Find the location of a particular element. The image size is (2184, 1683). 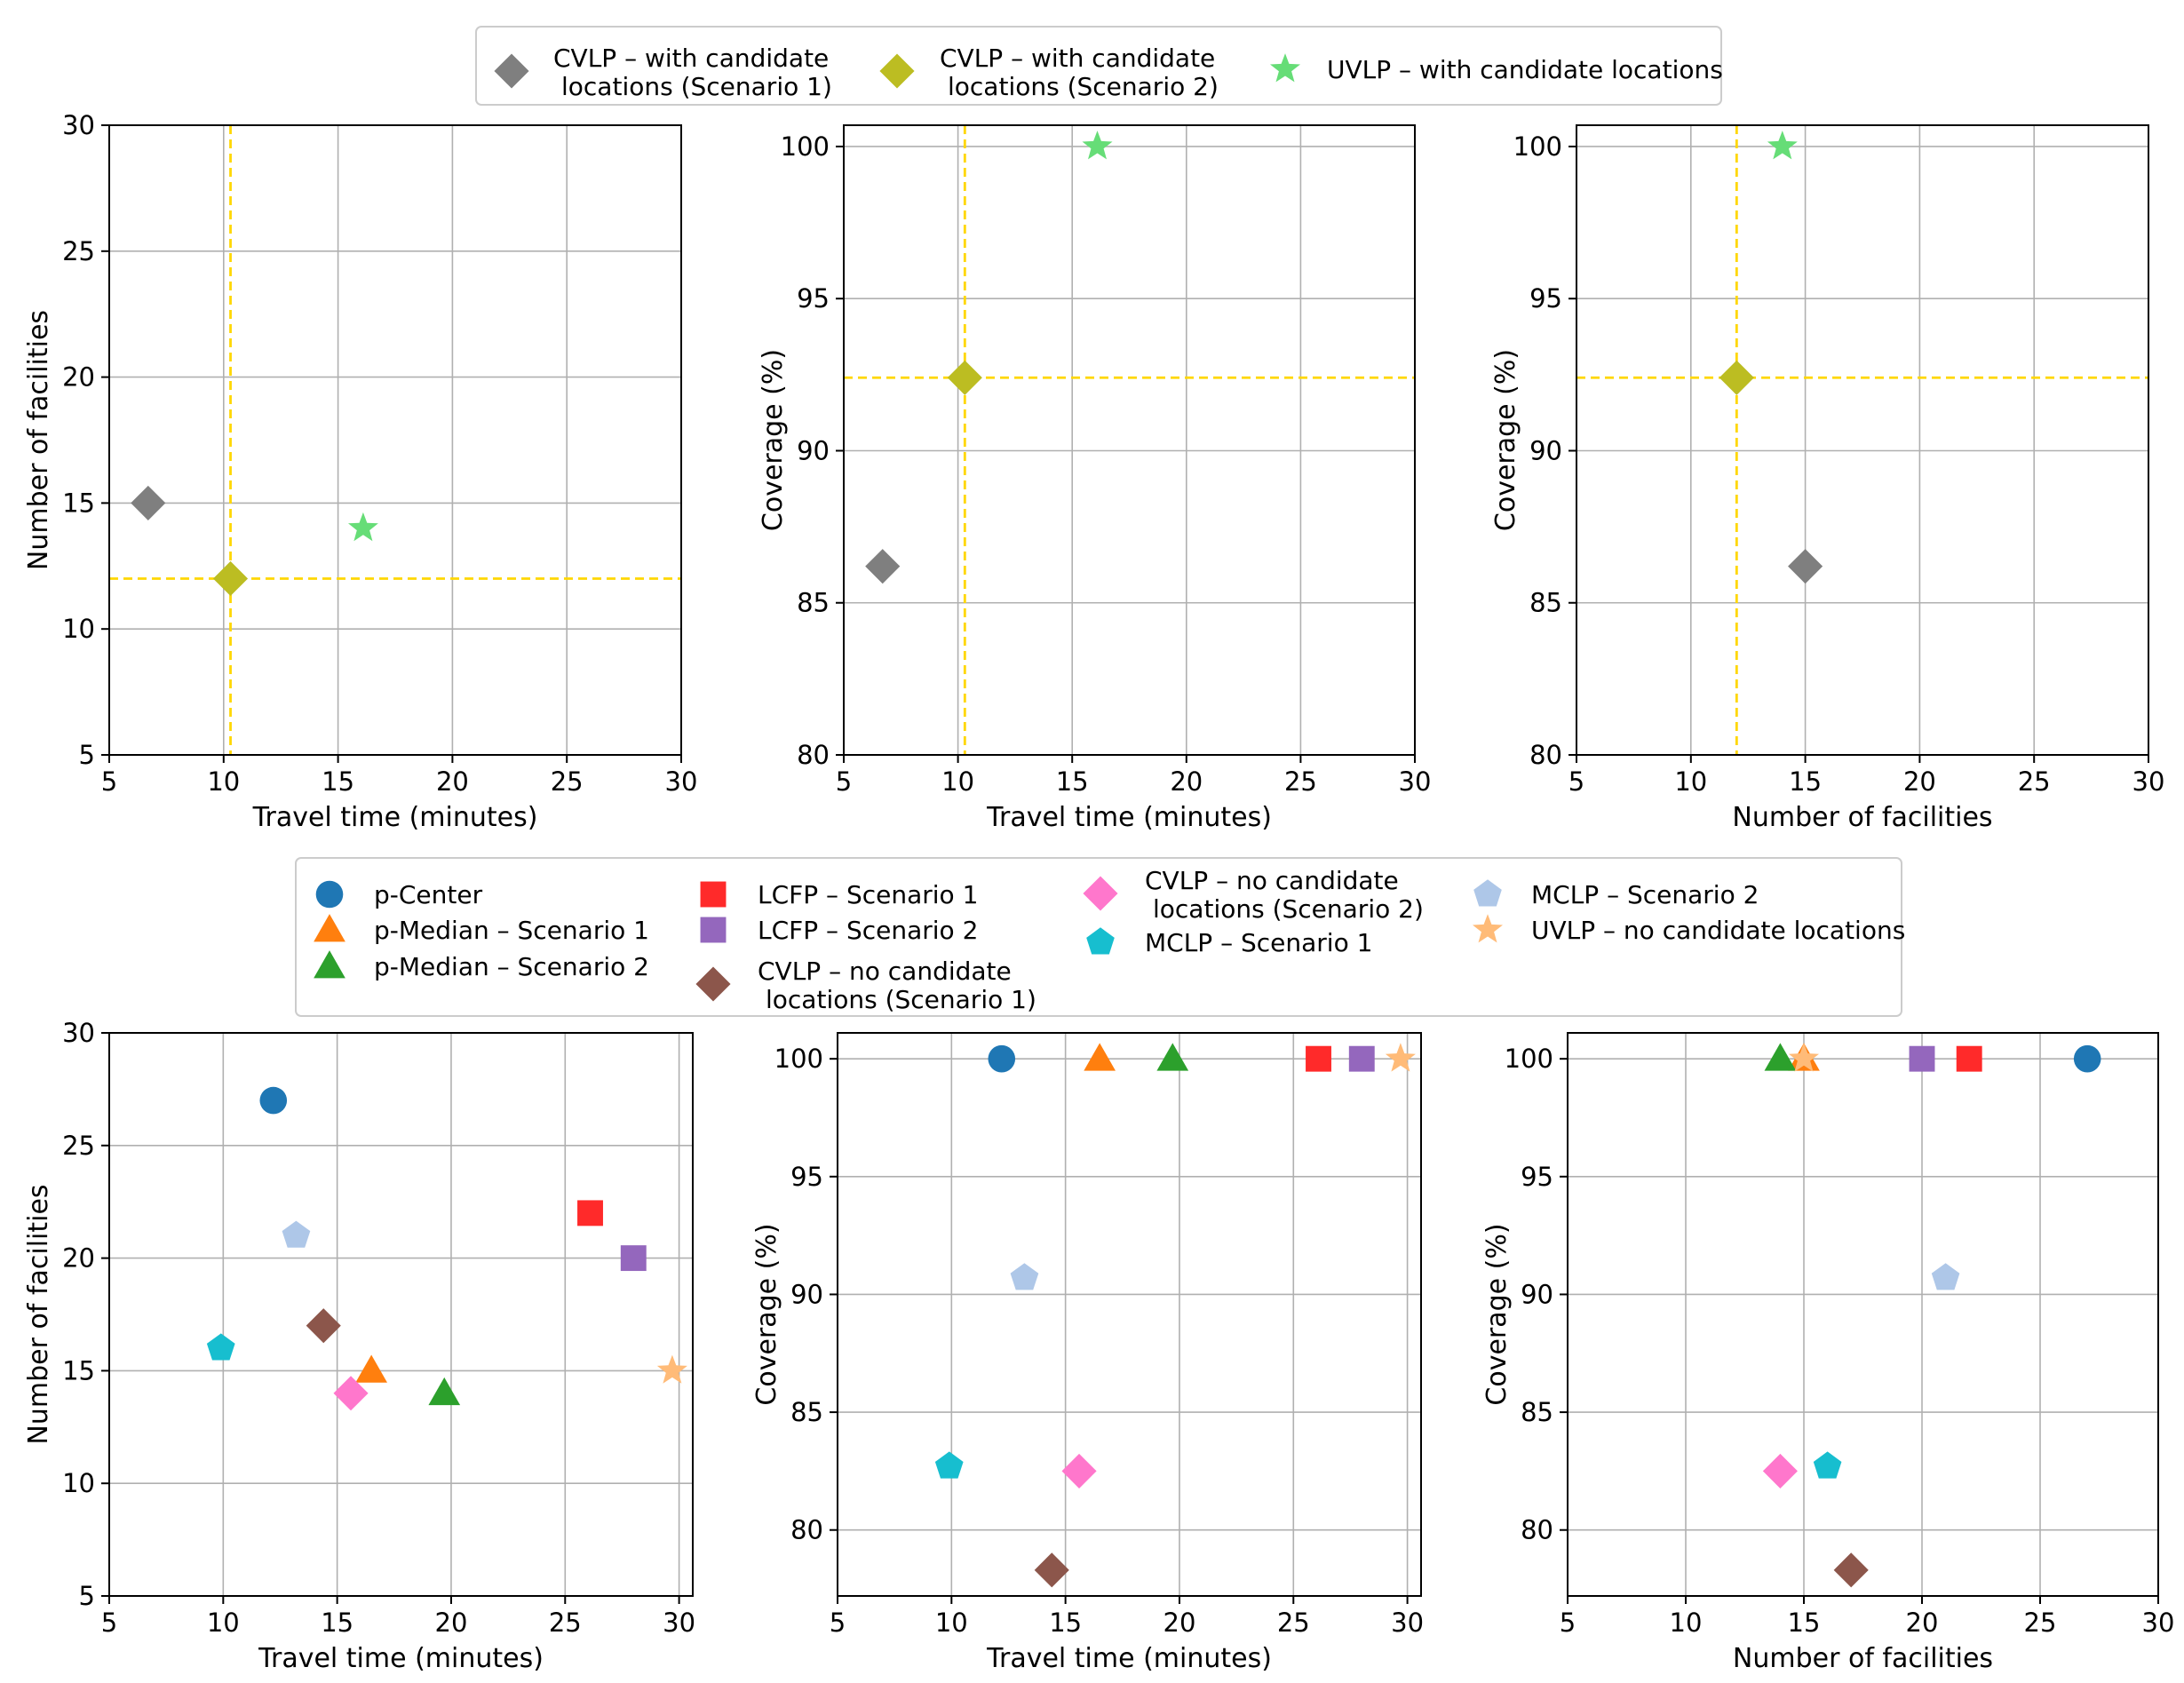

bottom-legend-item-lcfp-scenario-2: LCFP – Scenario 2 is located at coordinates (839, 930).